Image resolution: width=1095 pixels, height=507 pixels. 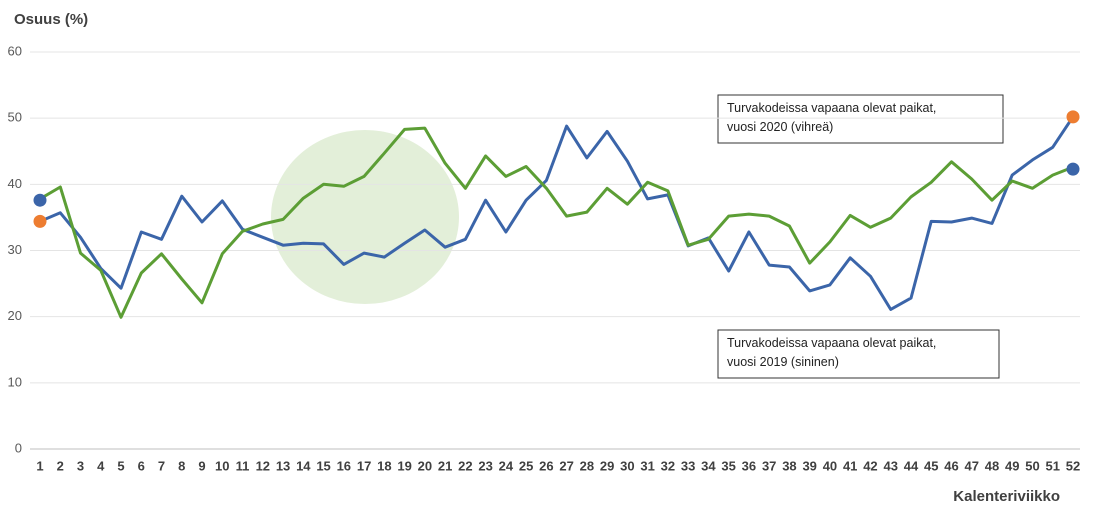 What do you see at coordinates (1032, 465) in the screenshot?
I see `x-tick-label: 50` at bounding box center [1032, 465].